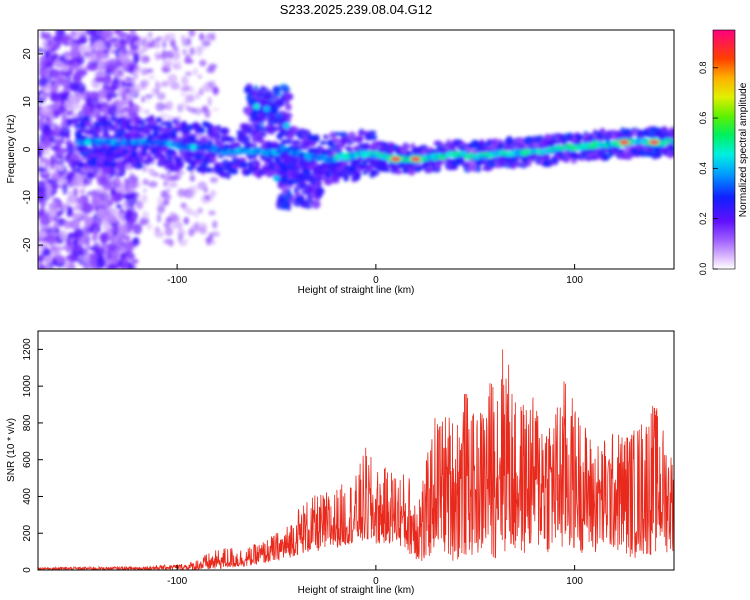 The width and height of the screenshot is (750, 600). I want to click on y-tick-label: 1000, so click(27, 386).